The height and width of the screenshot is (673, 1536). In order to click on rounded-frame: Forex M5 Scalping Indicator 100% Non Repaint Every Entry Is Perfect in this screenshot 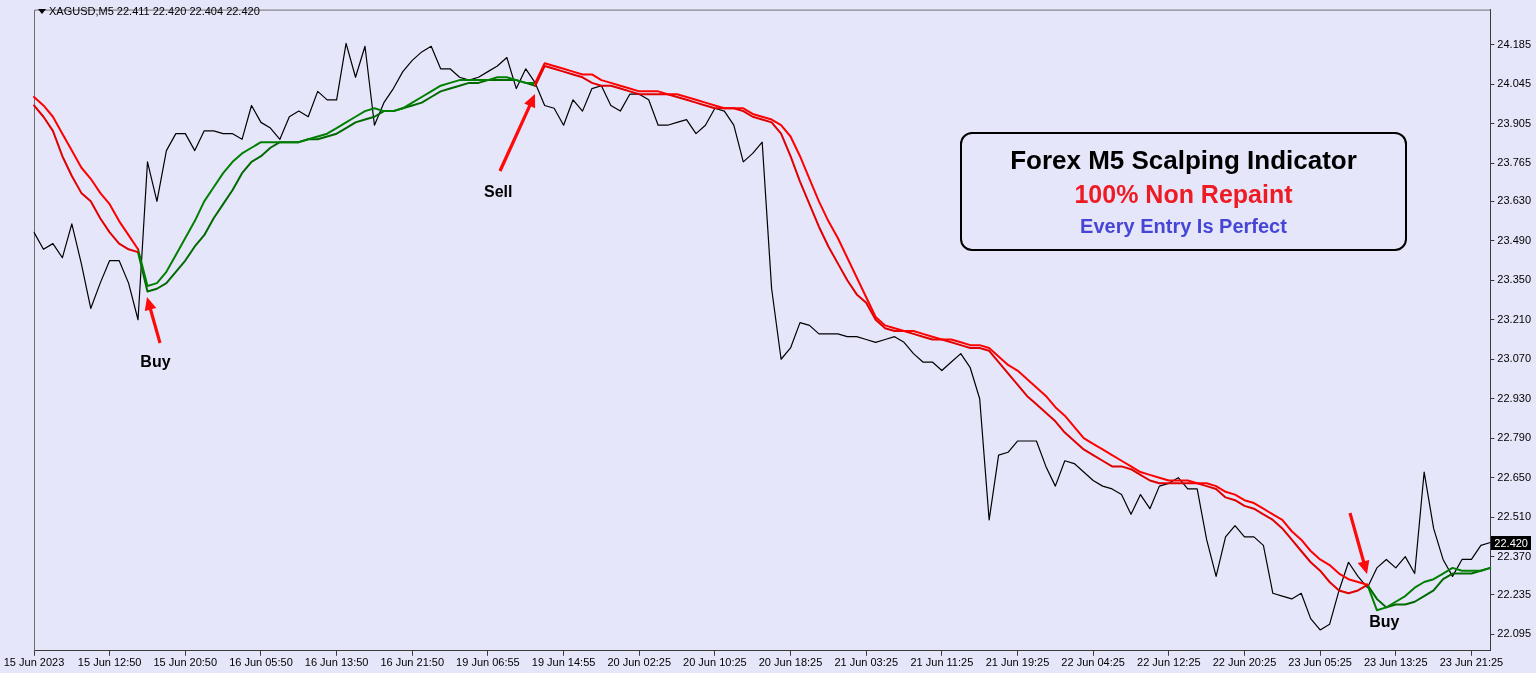, I will do `click(1183, 191)`.